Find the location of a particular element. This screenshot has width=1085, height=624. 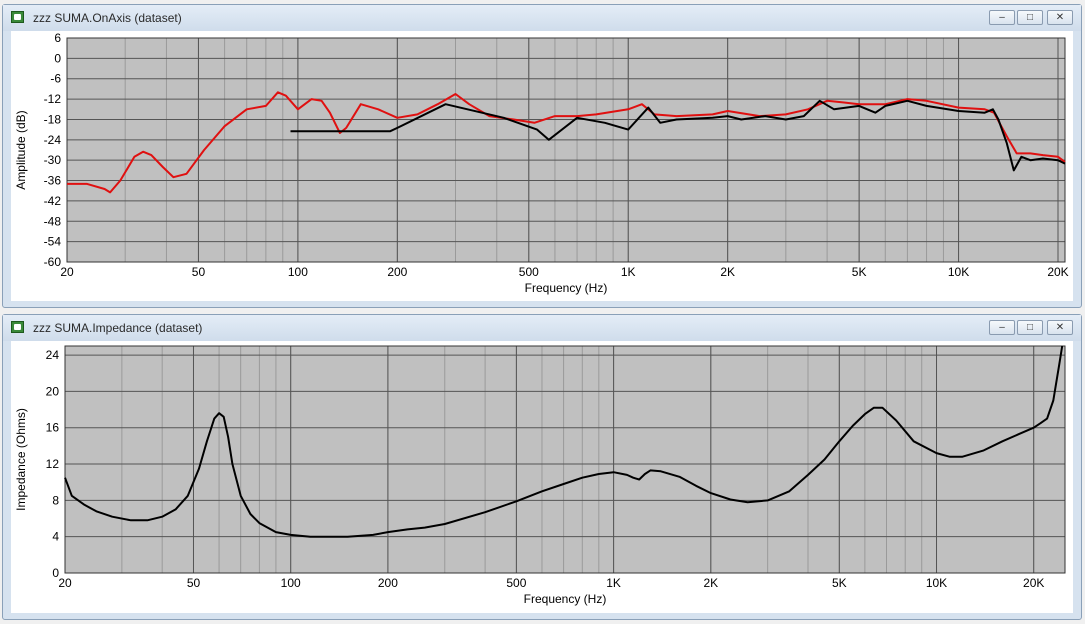

onaxis-titlebar: zzz SUMA.OnAxis (dataset) – □ ✕ is located at coordinates (542, 18).